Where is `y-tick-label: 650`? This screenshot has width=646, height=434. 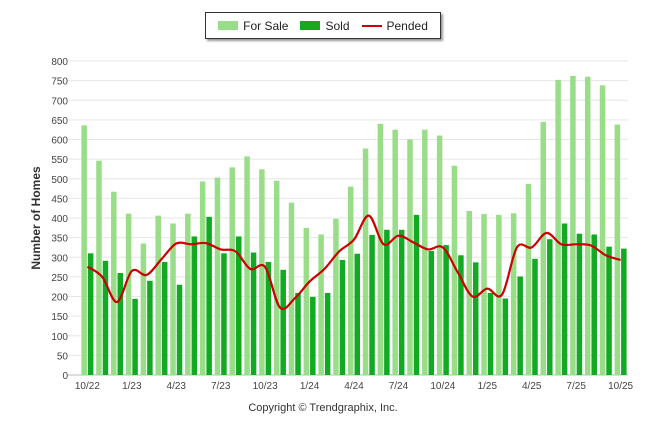 y-tick-label: 650 is located at coordinates (59, 121).